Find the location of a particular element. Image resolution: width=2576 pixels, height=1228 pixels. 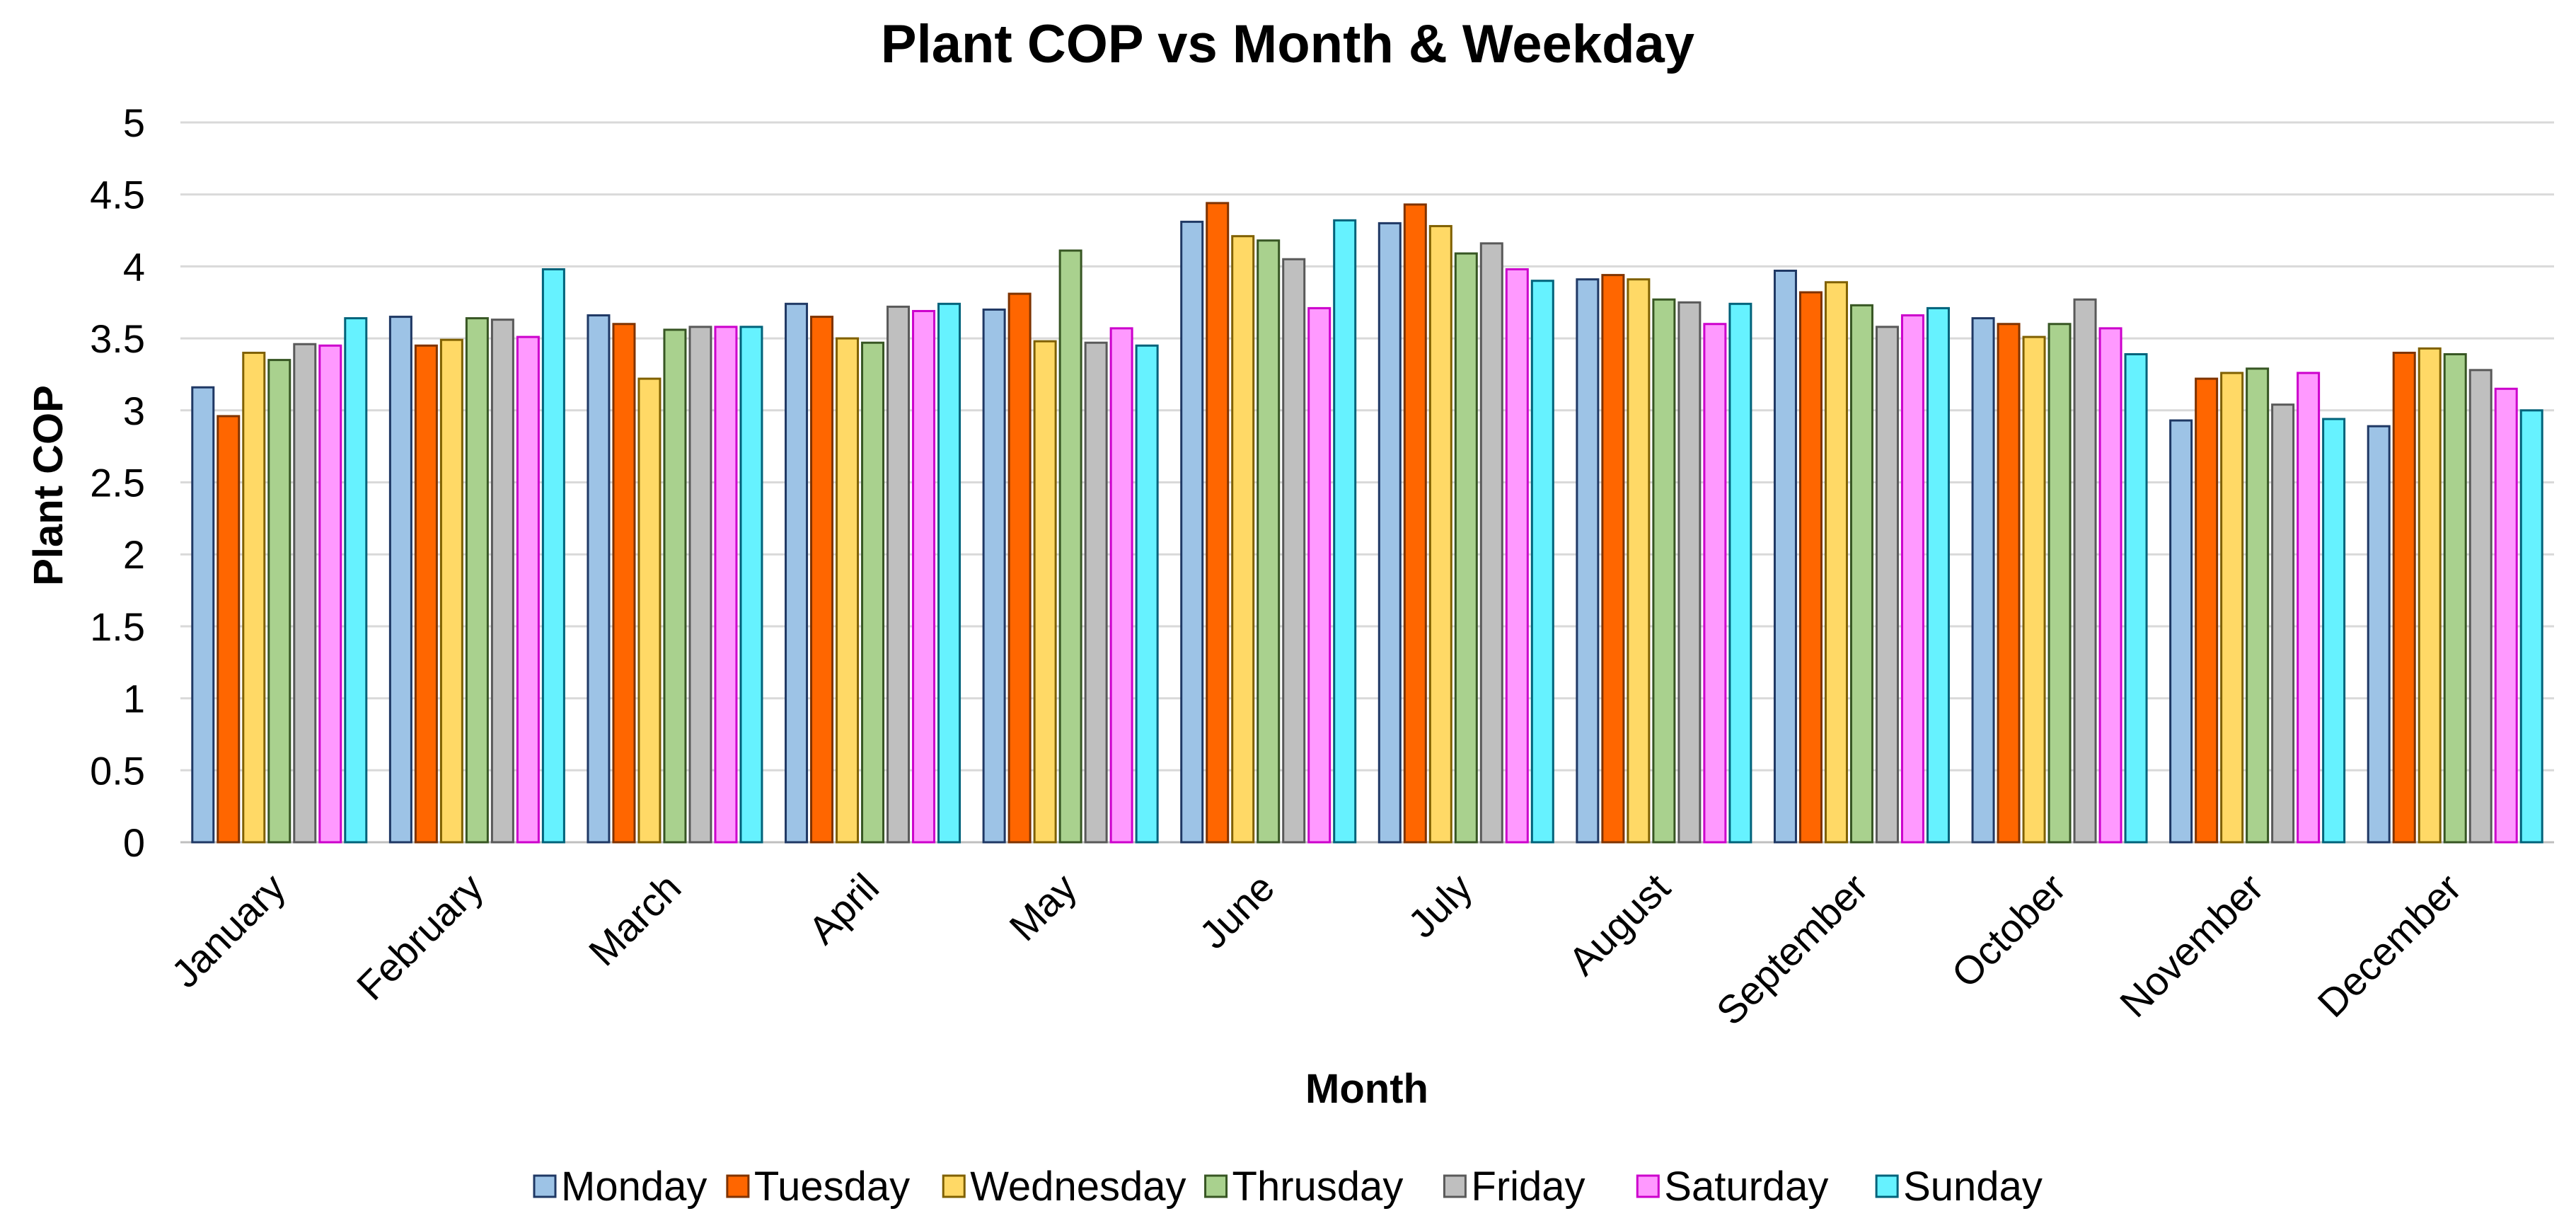

bar-thrusday-september is located at coordinates (1861, 574).